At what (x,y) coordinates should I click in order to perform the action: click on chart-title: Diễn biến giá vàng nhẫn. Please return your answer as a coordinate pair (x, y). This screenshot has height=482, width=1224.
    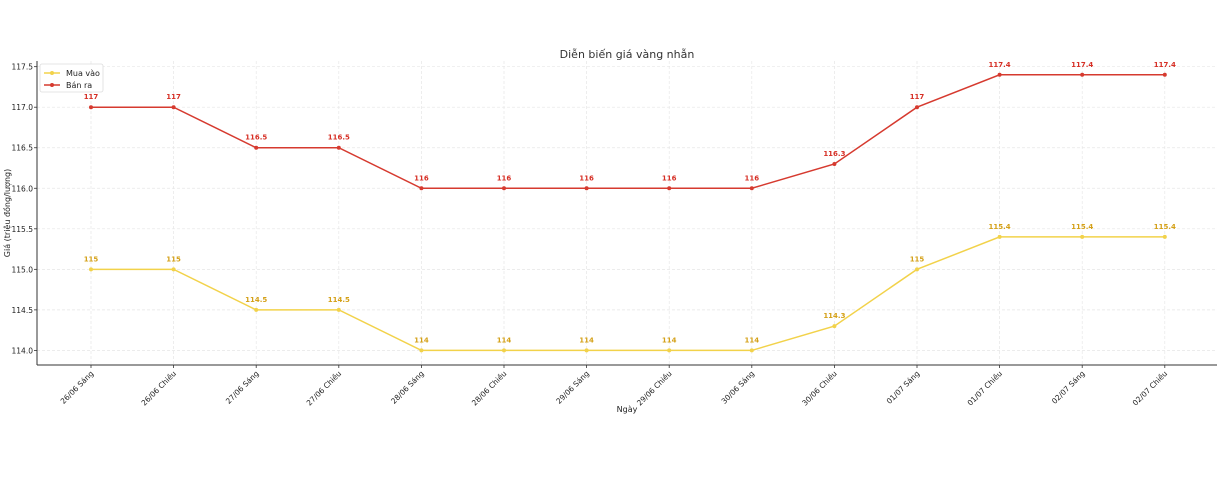
    Looking at the image, I should click on (627, 54).